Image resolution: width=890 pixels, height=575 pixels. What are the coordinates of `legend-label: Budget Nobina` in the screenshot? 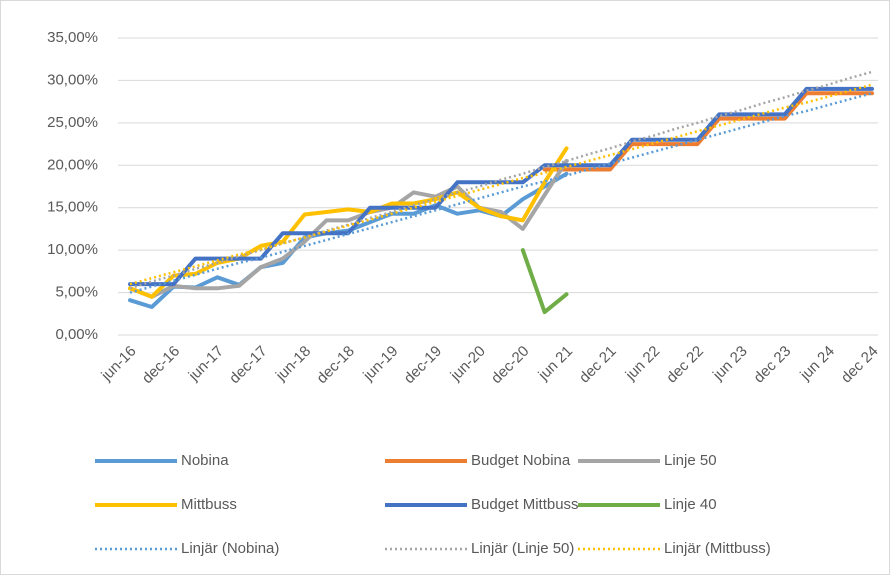 It's located at (521, 460).